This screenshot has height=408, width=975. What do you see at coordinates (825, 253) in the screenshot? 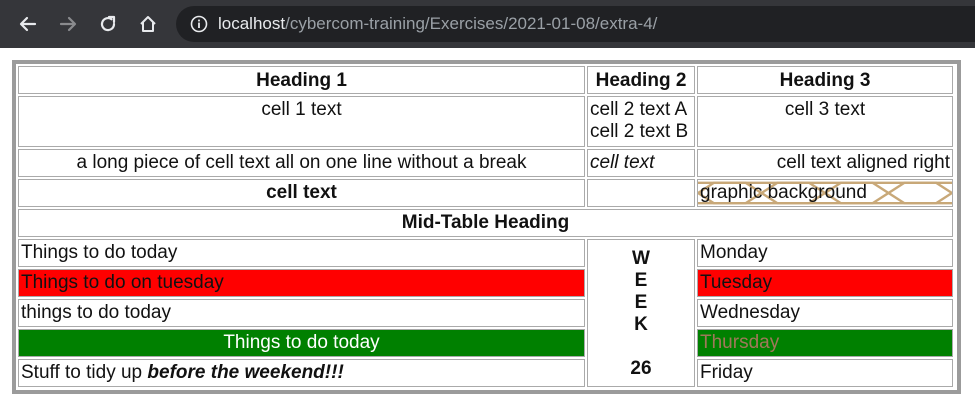
I see `day-monday: Monday` at bounding box center [825, 253].